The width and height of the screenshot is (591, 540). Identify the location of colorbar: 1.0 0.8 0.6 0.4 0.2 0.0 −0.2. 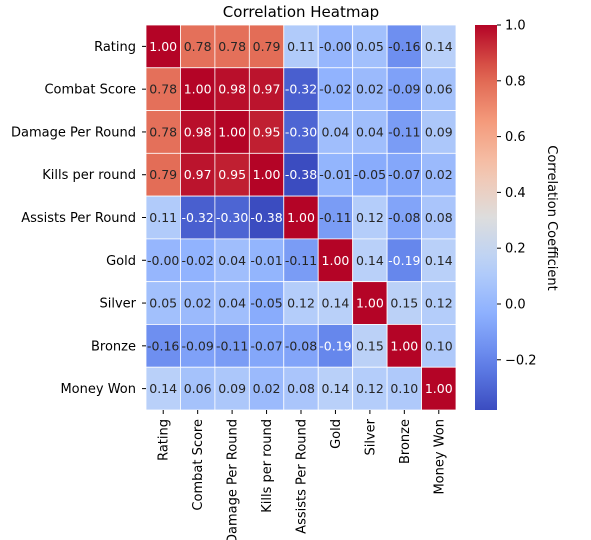
(506, 215).